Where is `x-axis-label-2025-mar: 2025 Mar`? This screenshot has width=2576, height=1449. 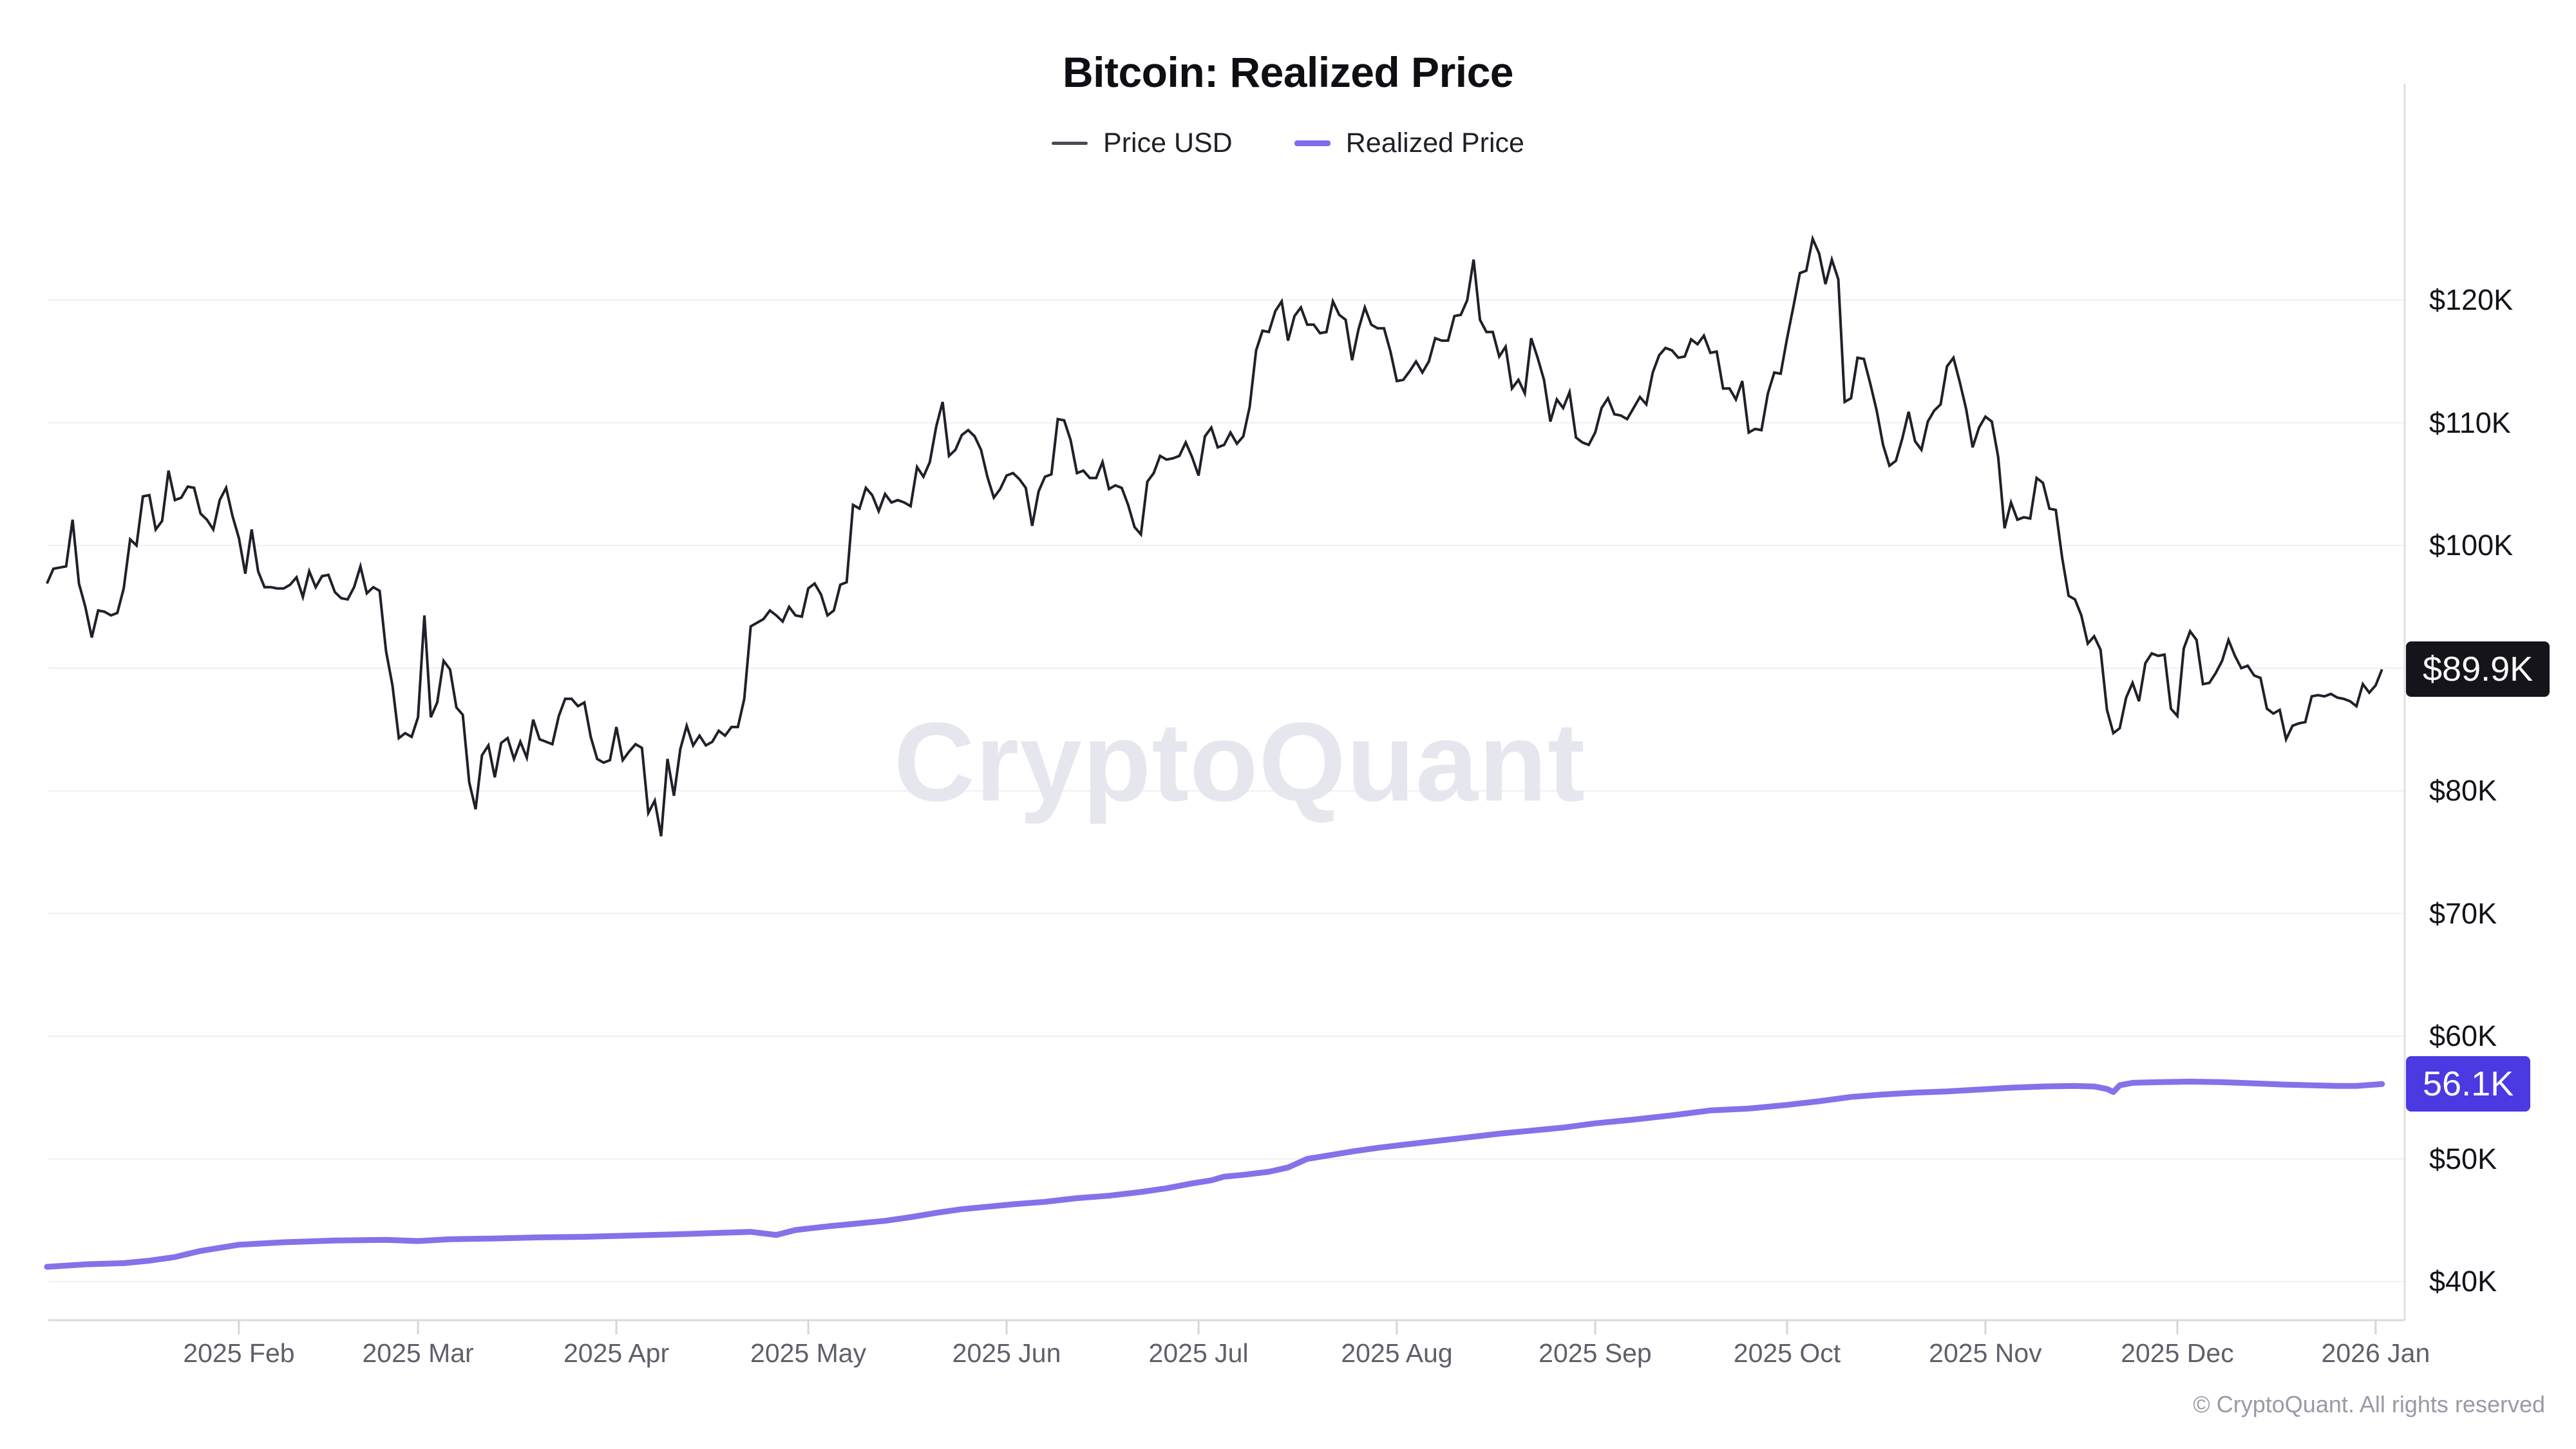 x-axis-label-2025-mar: 2025 Mar is located at coordinates (418, 1353).